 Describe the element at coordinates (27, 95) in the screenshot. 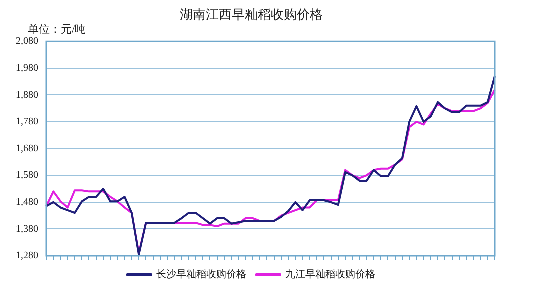

I see `y-tick-label: 1,880` at that location.